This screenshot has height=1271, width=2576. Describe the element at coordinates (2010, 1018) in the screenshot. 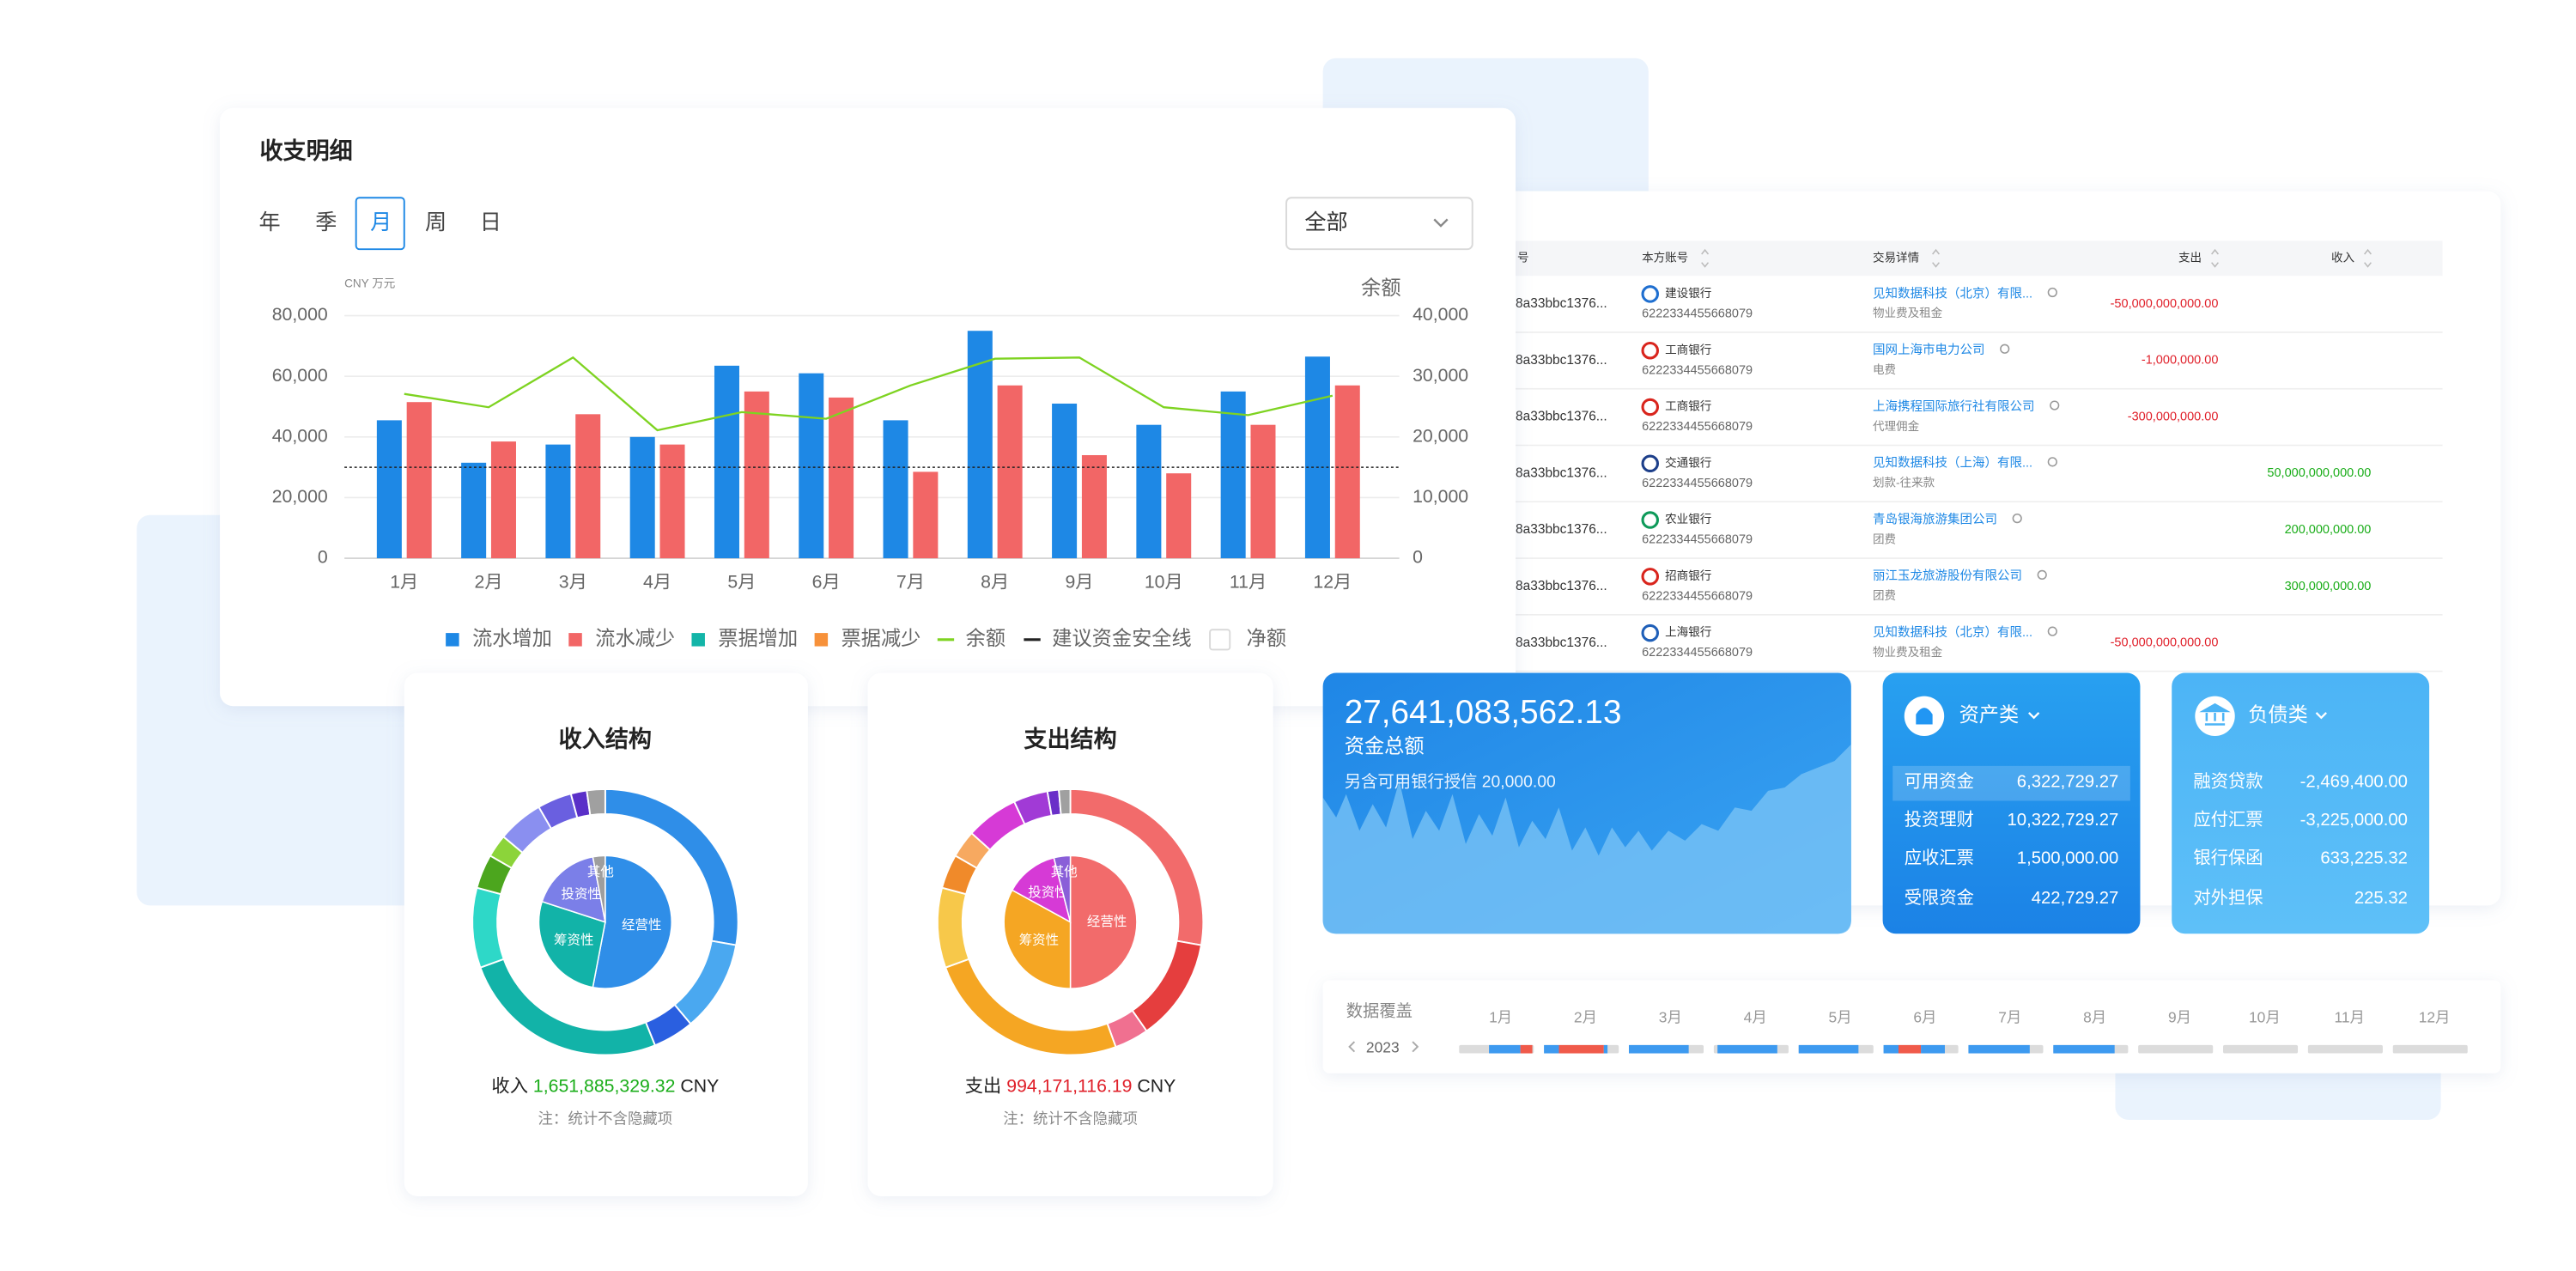

I see `coverage-month: 7月` at that location.